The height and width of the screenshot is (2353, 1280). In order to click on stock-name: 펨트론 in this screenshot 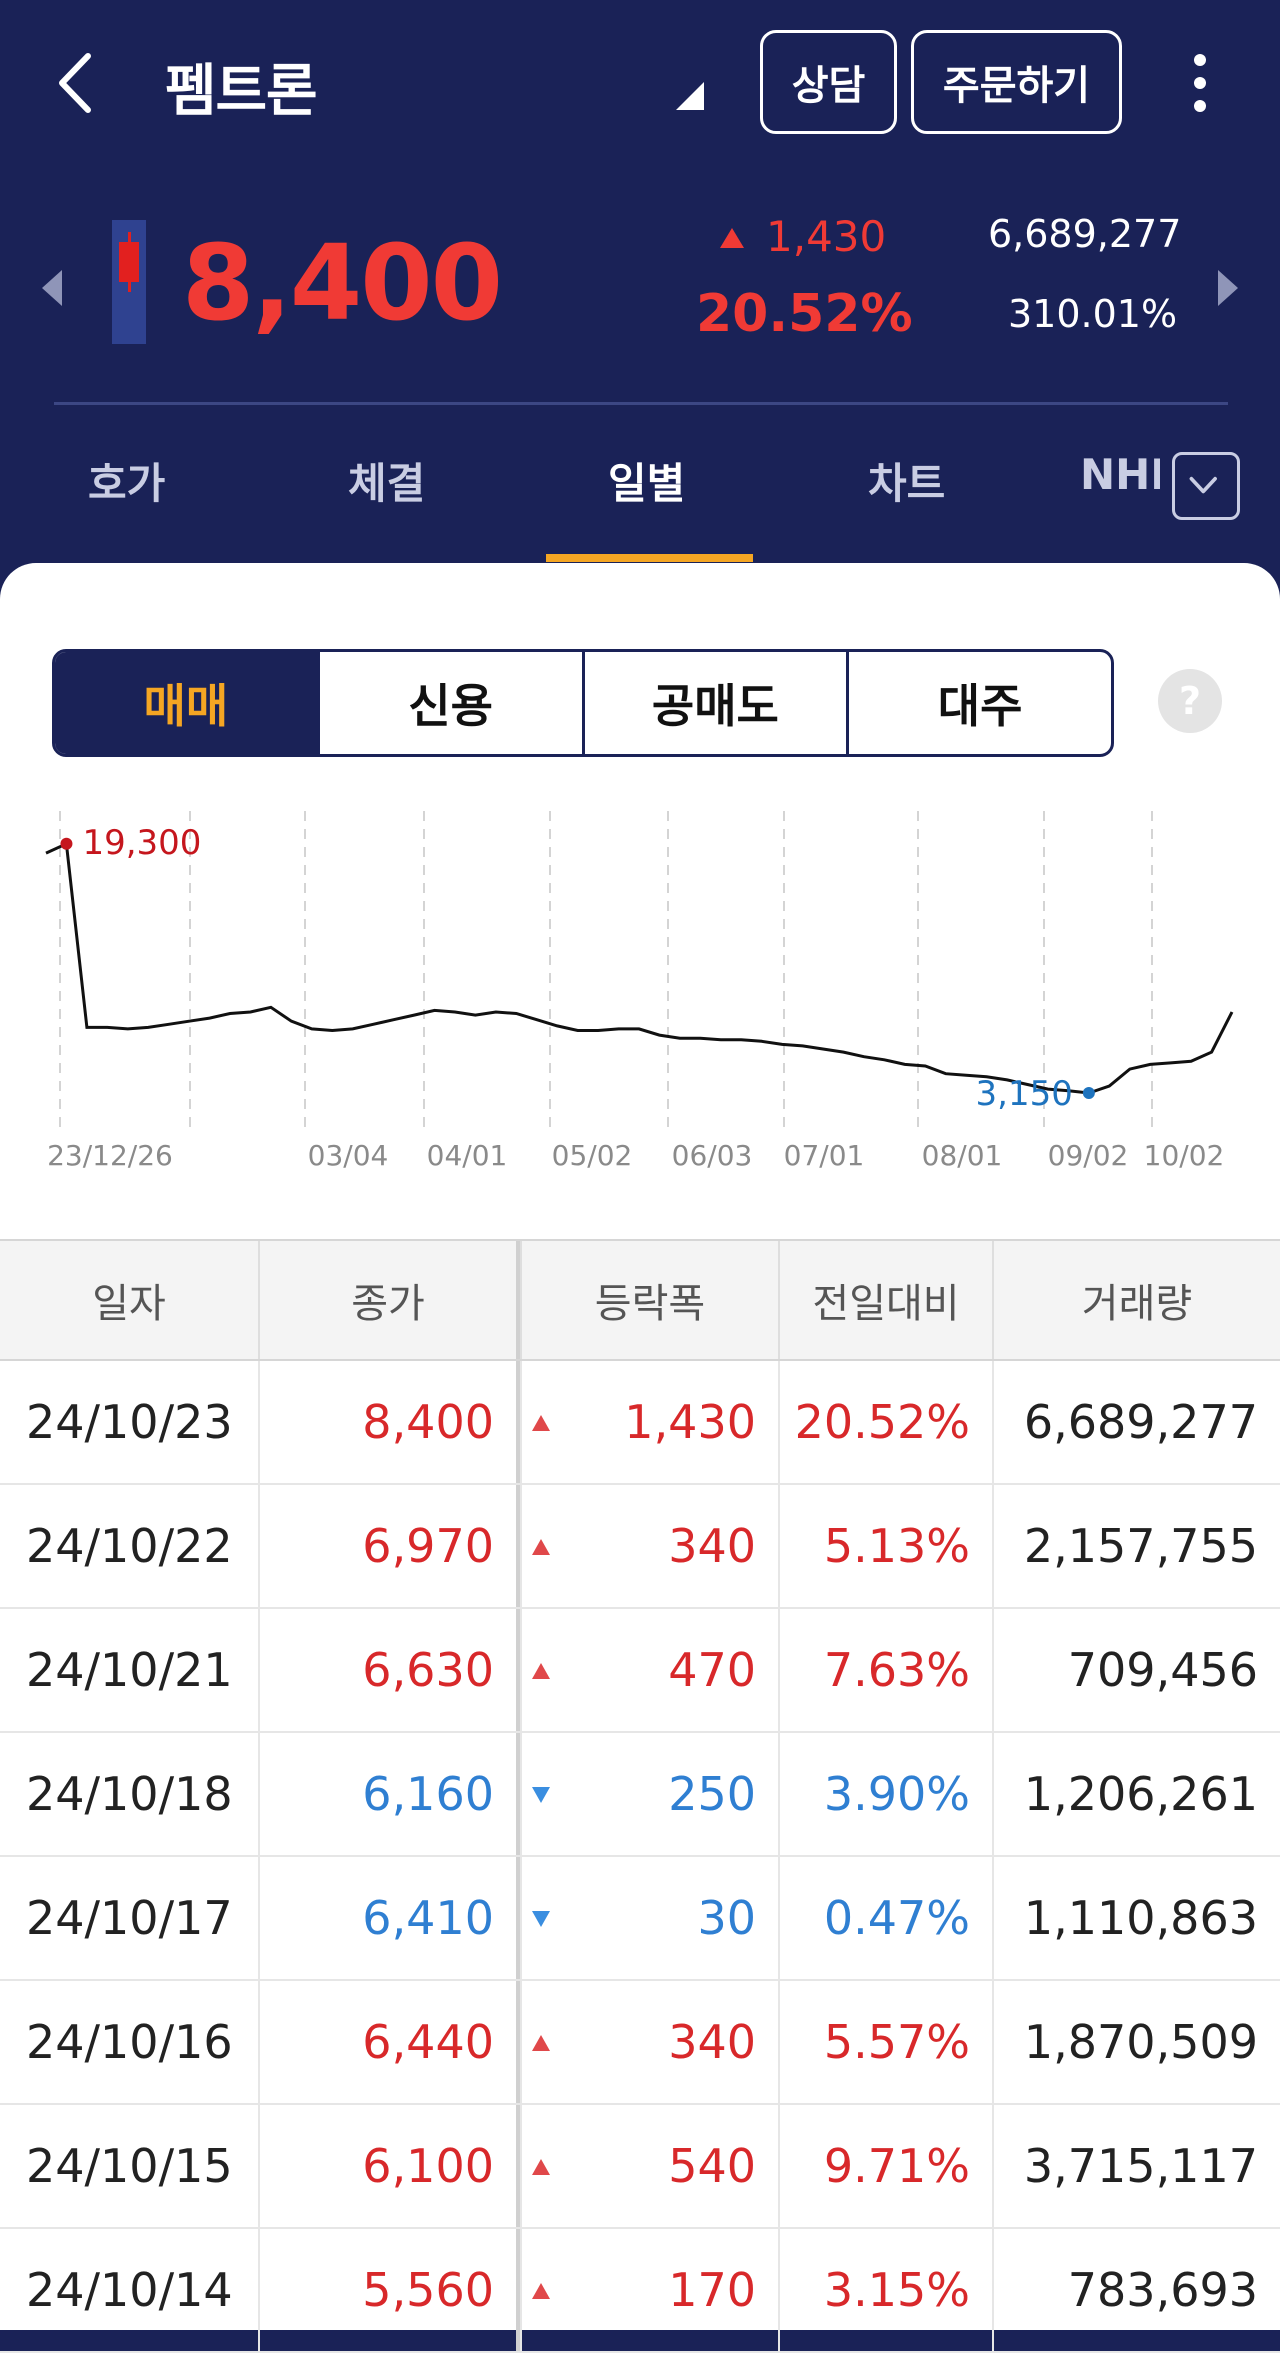, I will do `click(241, 91)`.